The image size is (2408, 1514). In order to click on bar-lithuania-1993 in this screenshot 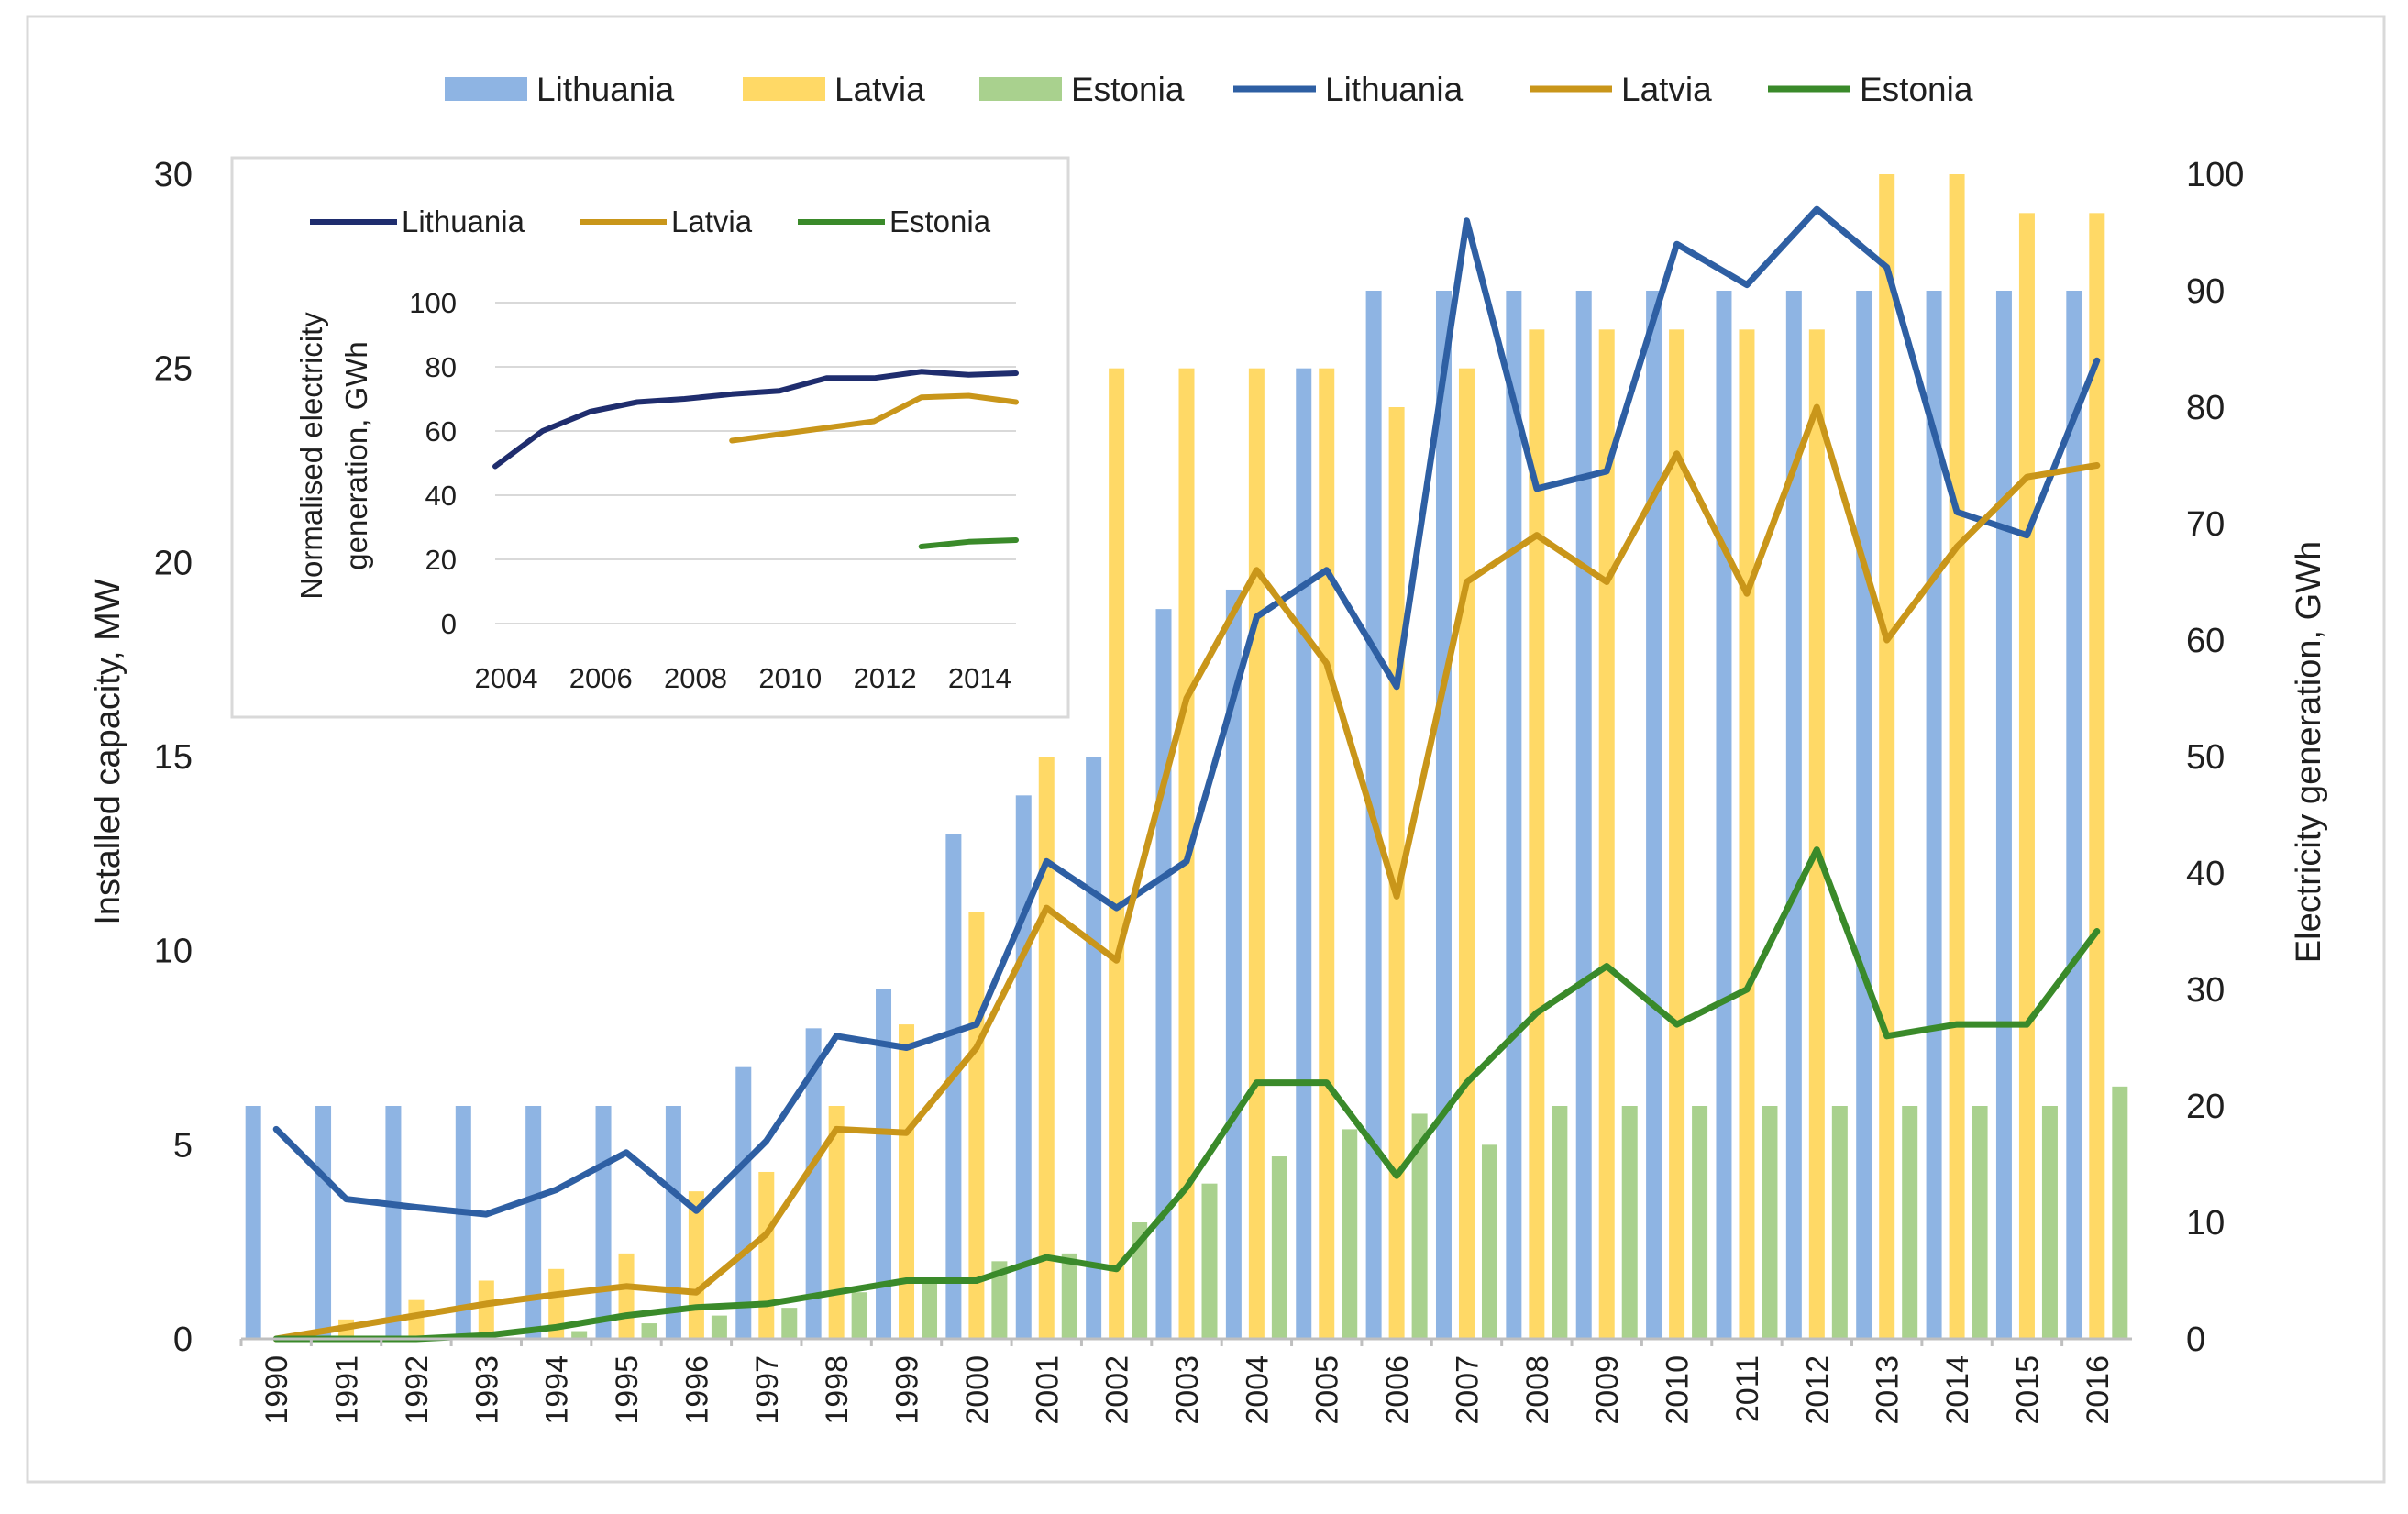, I will do `click(463, 1222)`.